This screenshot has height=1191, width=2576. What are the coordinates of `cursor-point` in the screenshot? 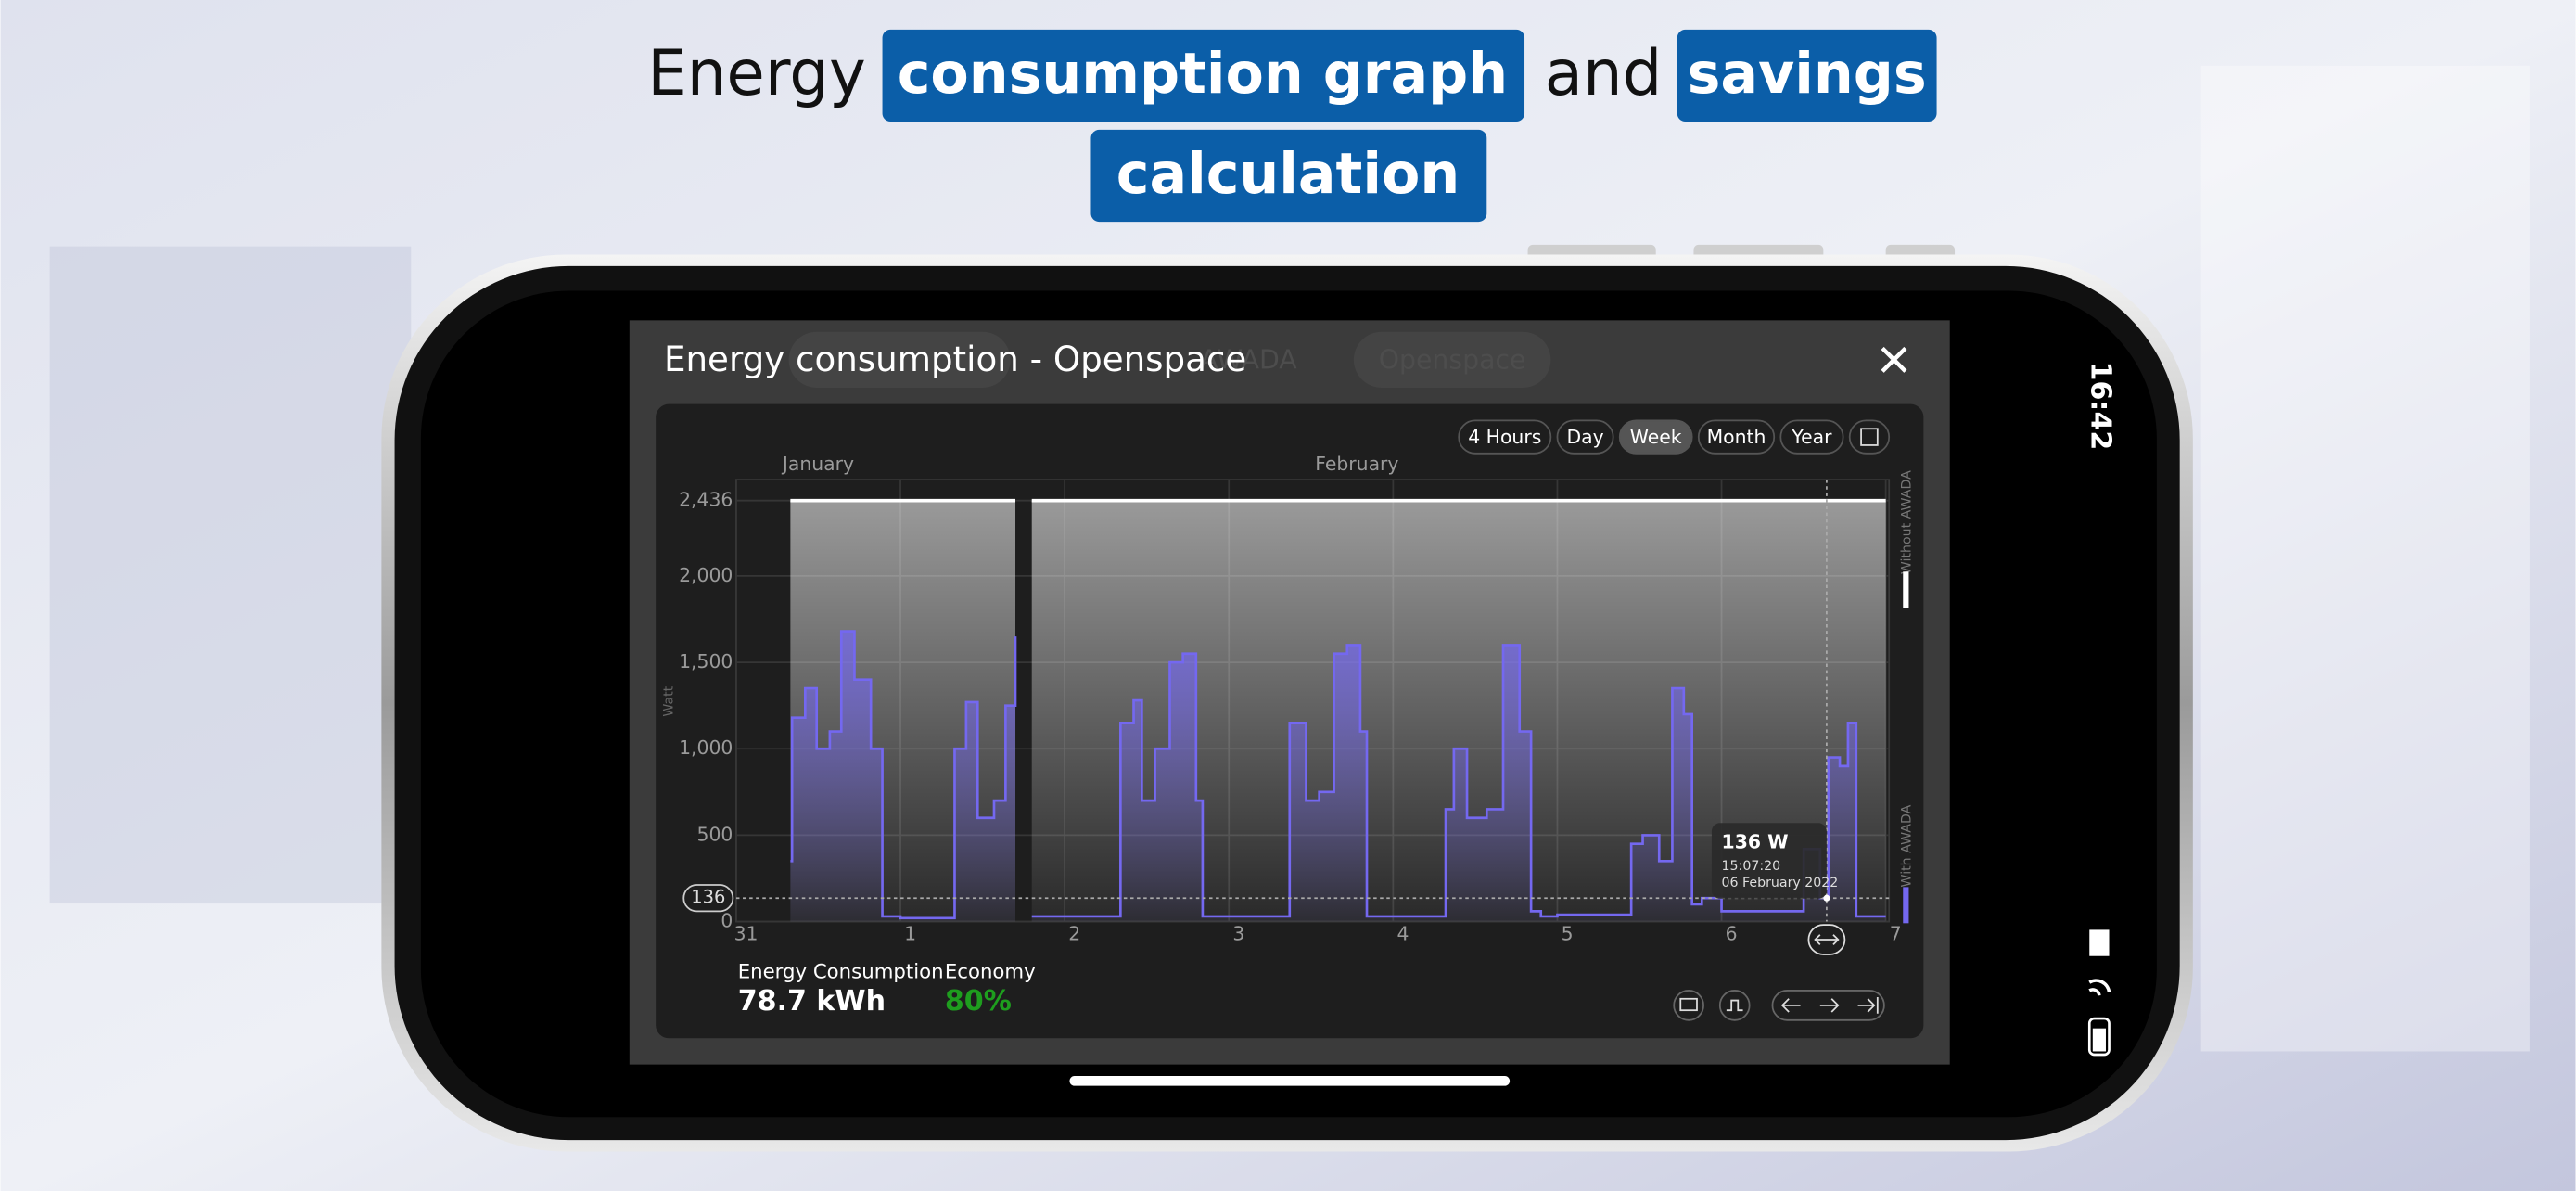 It's located at (1826, 898).